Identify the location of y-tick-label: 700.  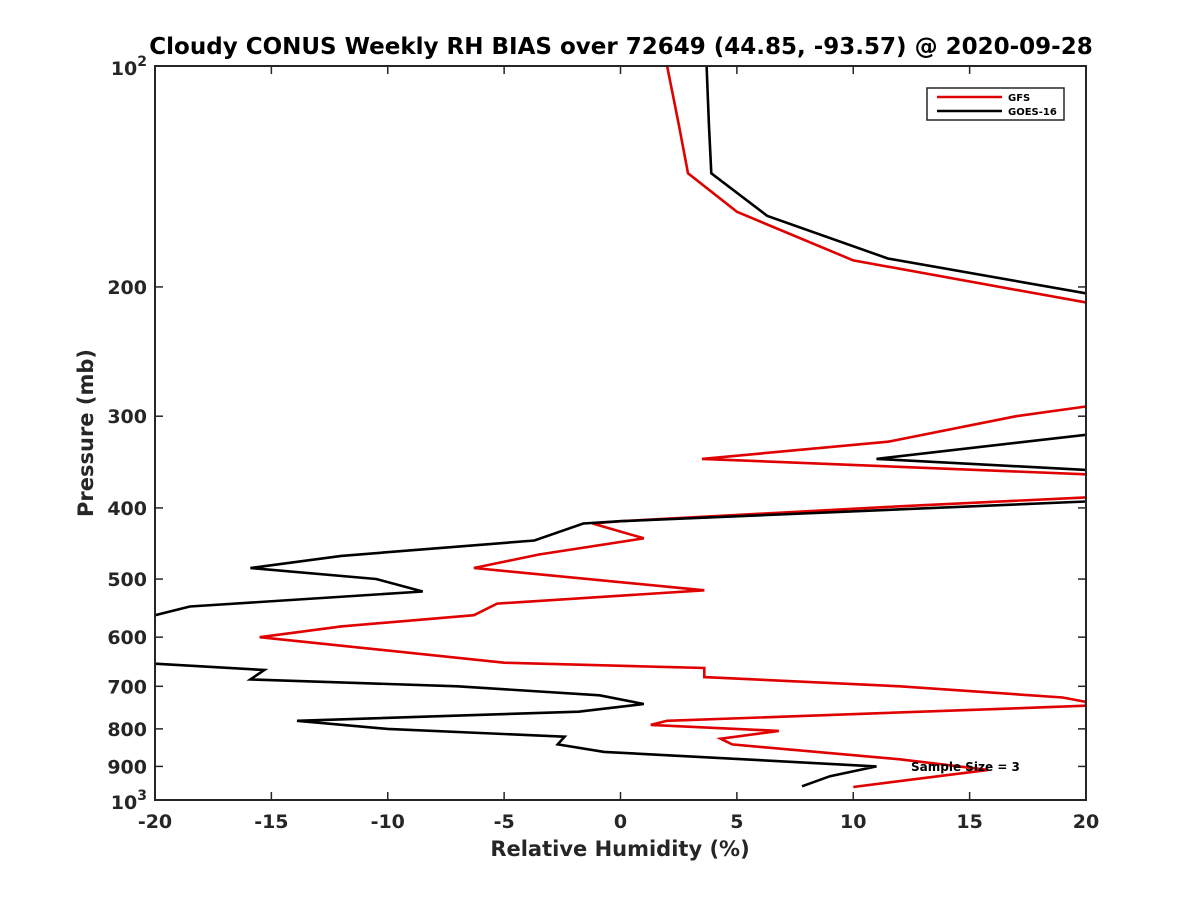
(127, 687).